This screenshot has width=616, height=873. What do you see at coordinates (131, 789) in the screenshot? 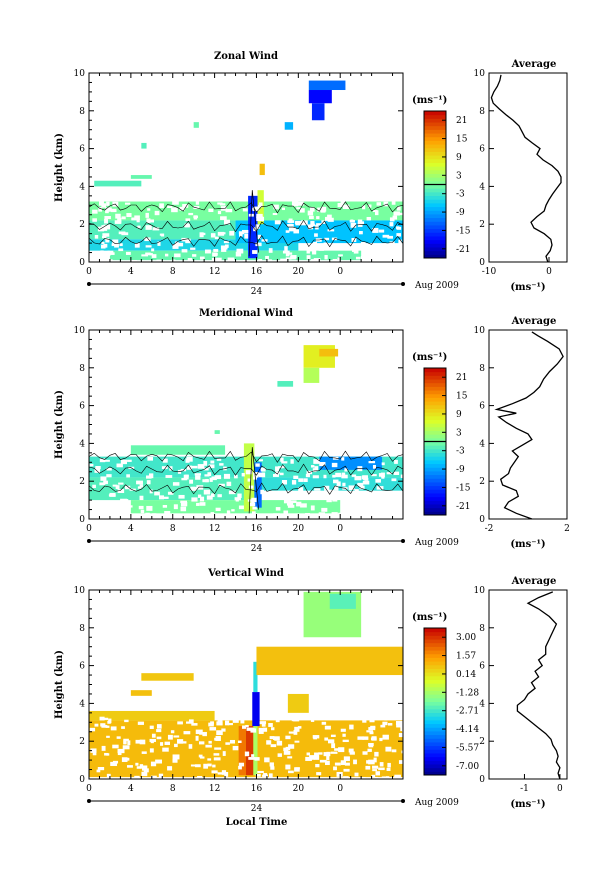
I see `x-tick-label: 4` at bounding box center [131, 789].